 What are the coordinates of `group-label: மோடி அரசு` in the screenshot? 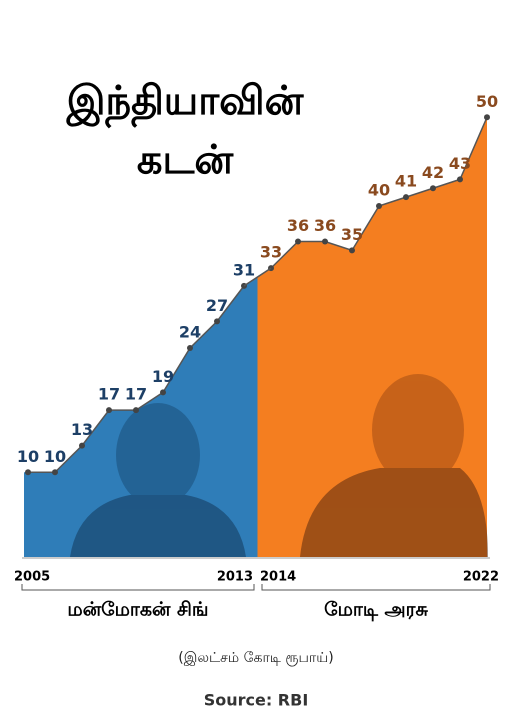 It's located at (376, 610).